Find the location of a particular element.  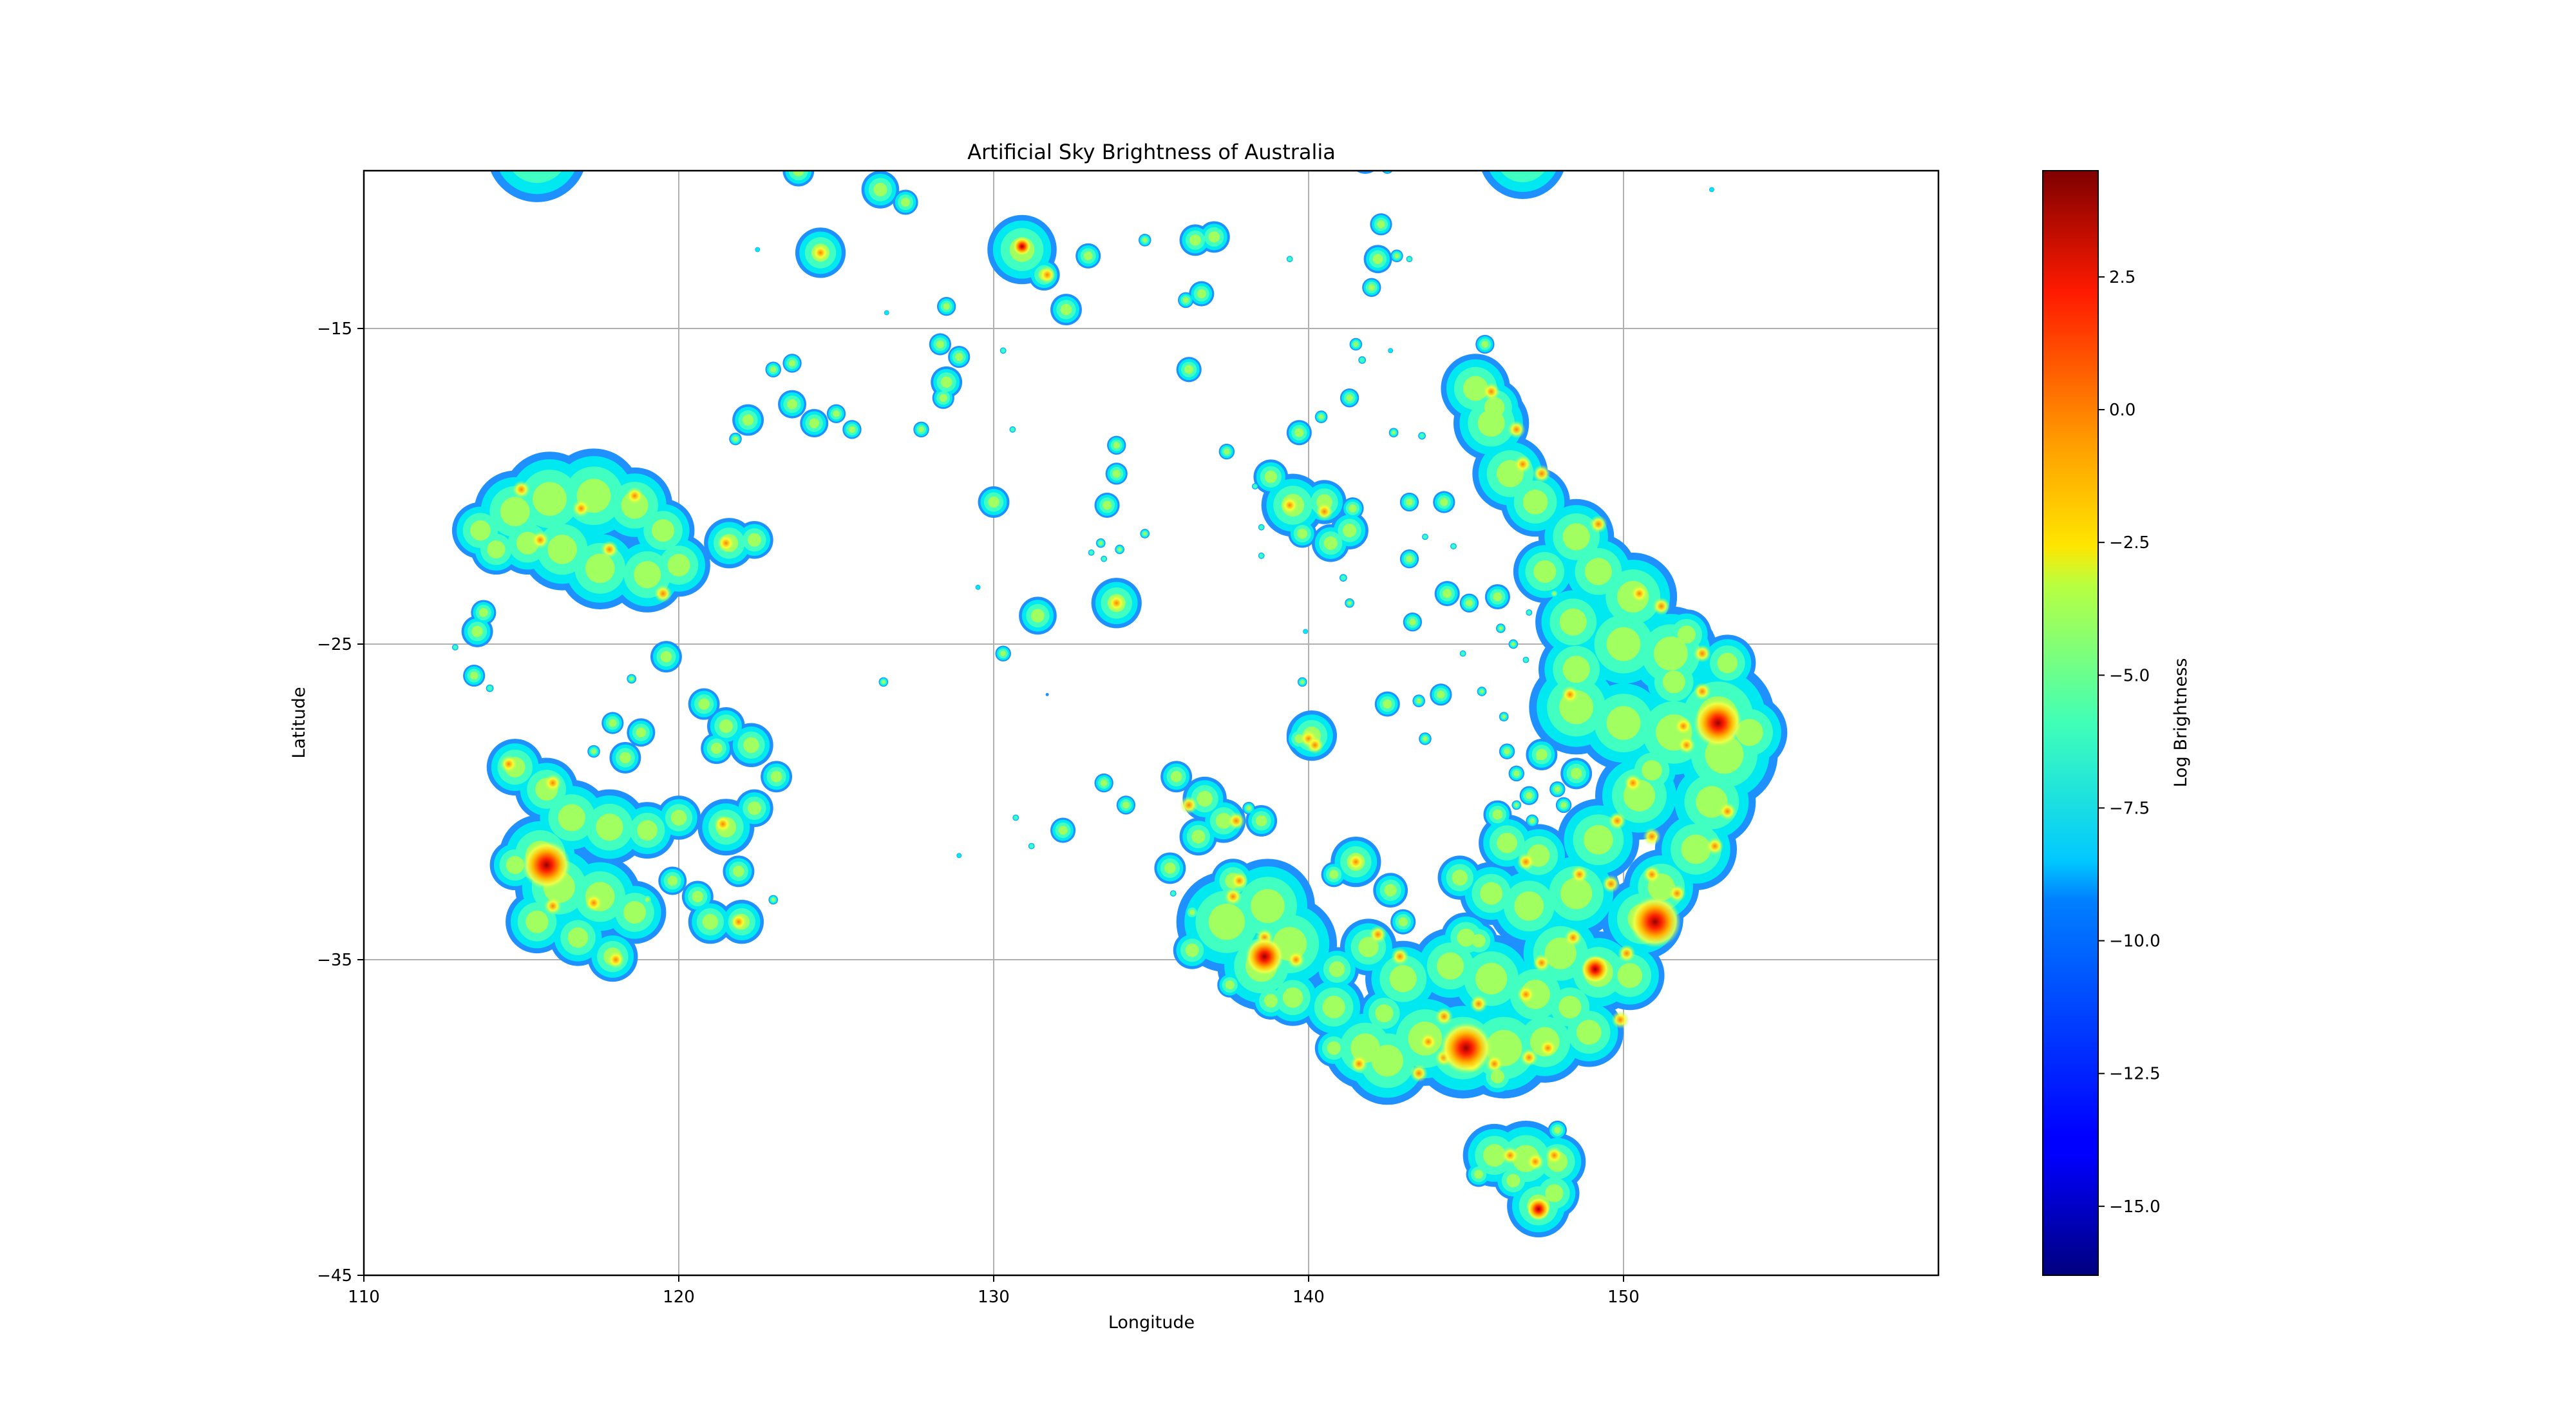

colorbar-tick-label: 0.0 is located at coordinates (2122, 410).